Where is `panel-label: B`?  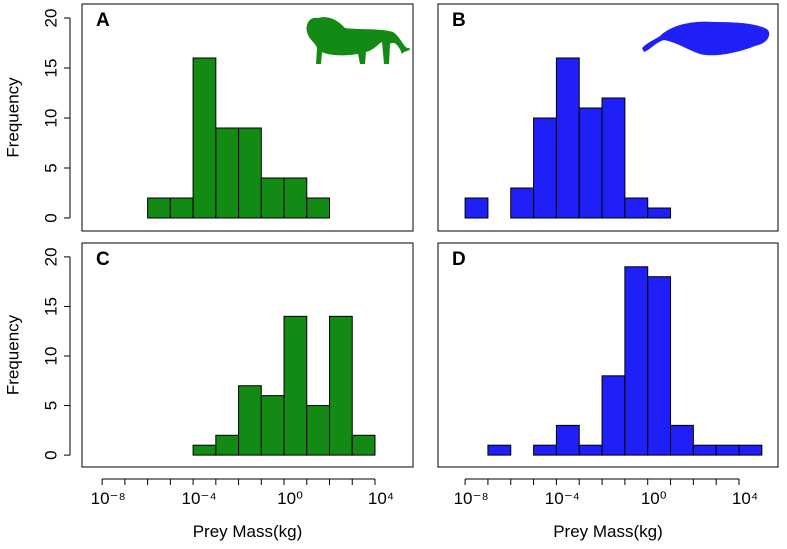
panel-label: B is located at coordinates (459, 20).